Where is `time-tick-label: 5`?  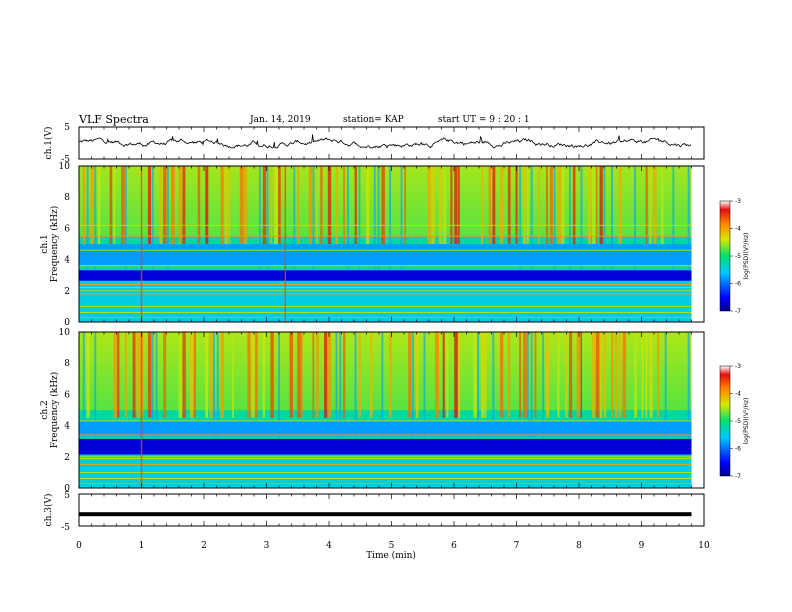
time-tick-label: 5 is located at coordinates (392, 546).